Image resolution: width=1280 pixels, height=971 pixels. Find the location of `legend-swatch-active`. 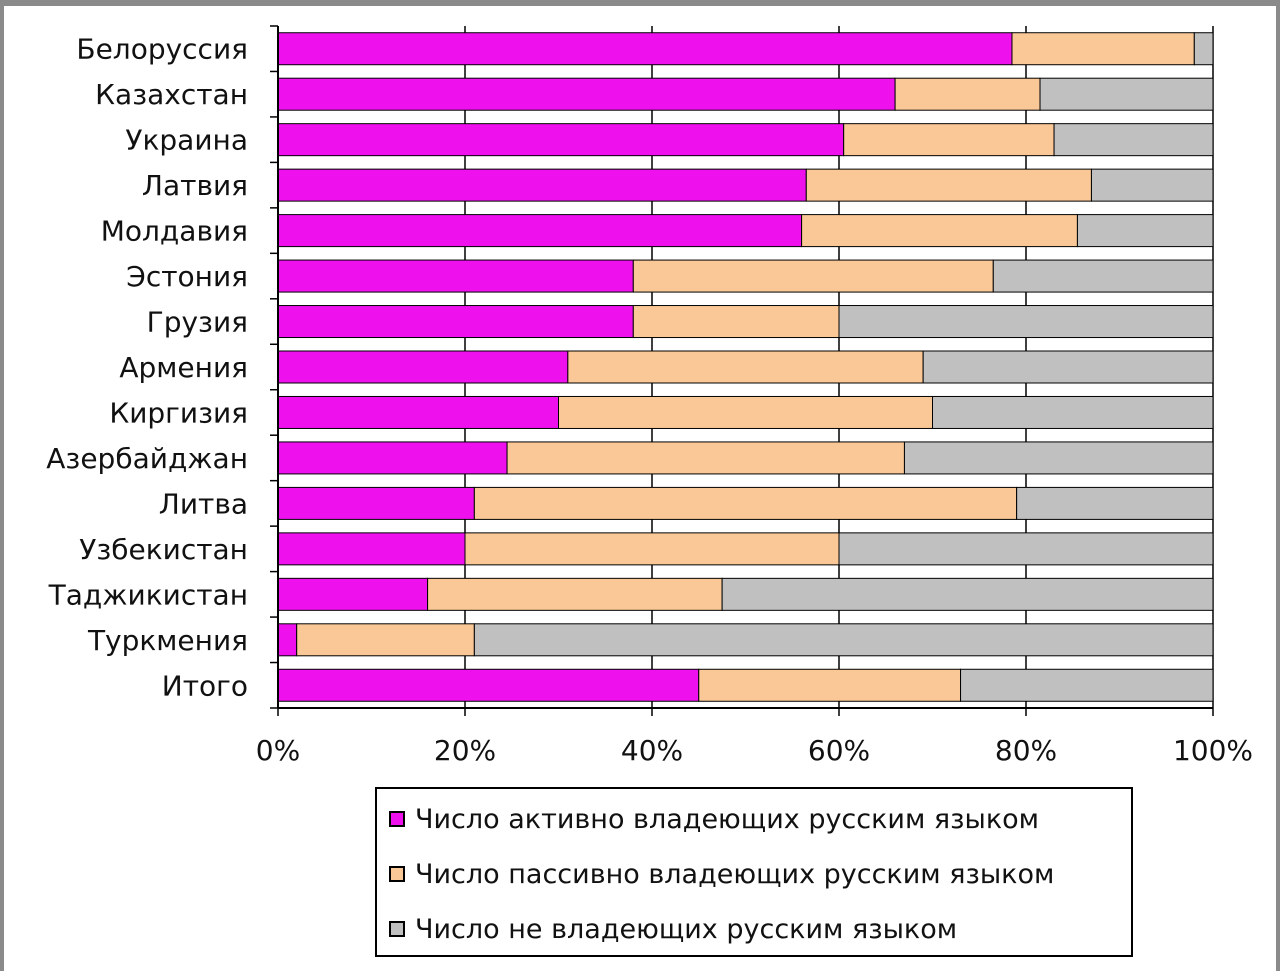

legend-swatch-active is located at coordinates (397, 819).